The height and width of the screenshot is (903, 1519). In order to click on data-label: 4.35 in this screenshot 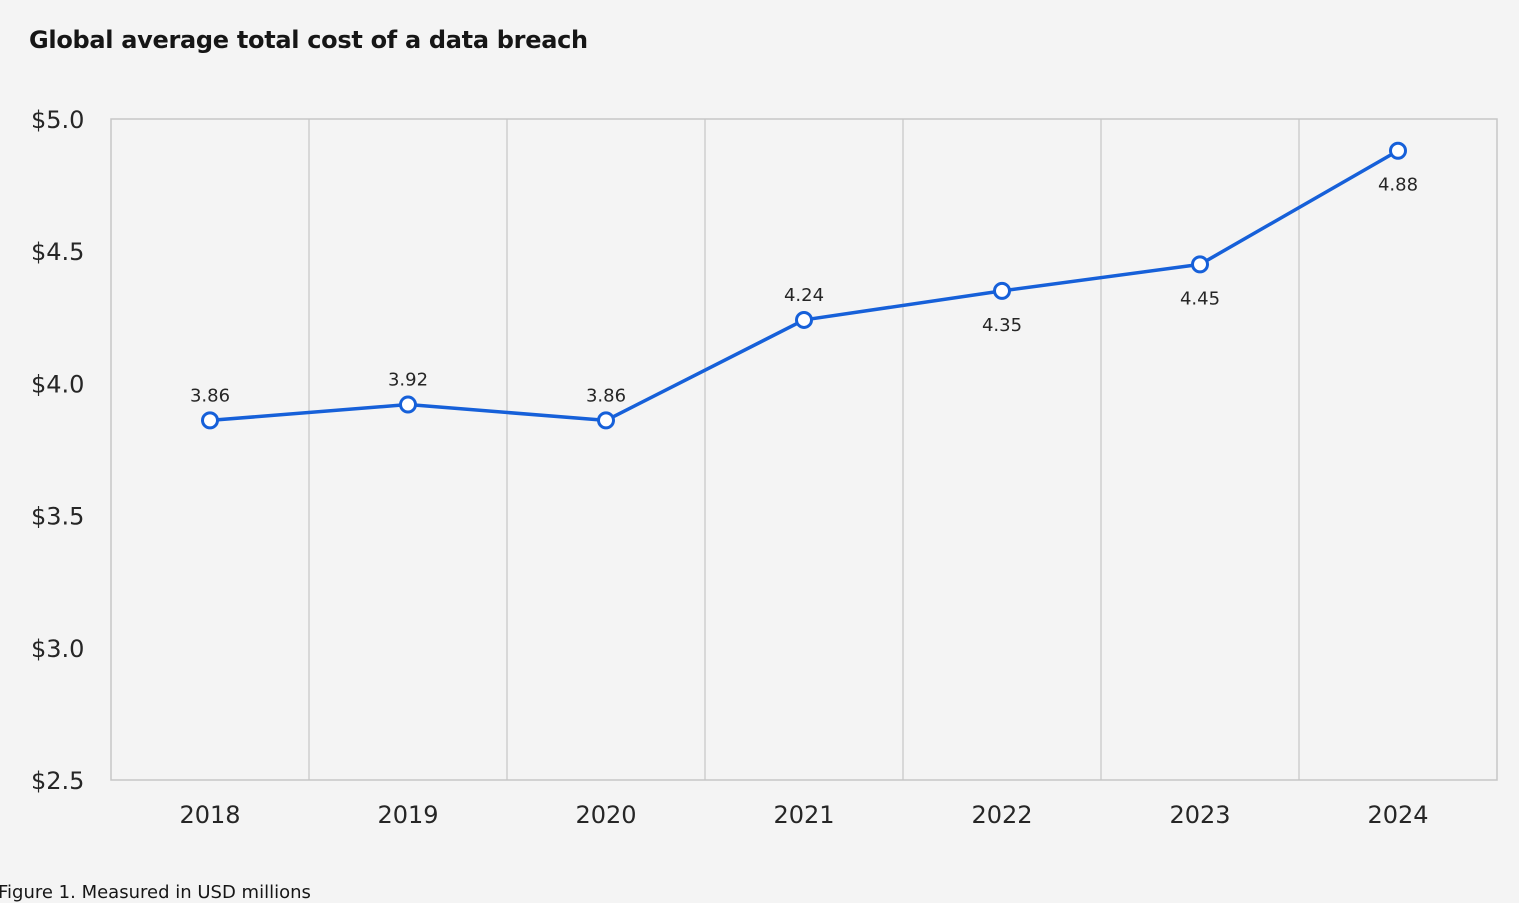, I will do `click(1002, 325)`.